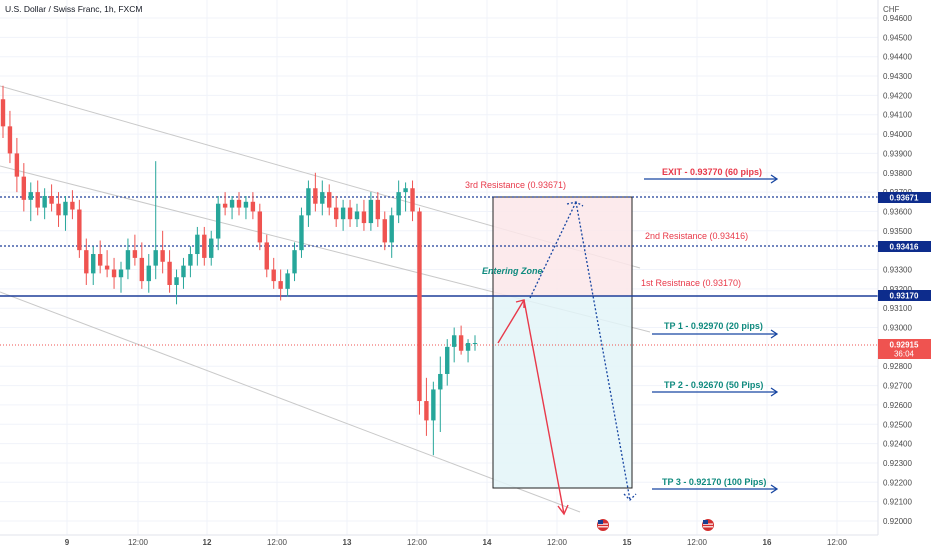  Describe the element at coordinates (897, 366) in the screenshot. I see `price-tick-label: 0.92800` at that location.